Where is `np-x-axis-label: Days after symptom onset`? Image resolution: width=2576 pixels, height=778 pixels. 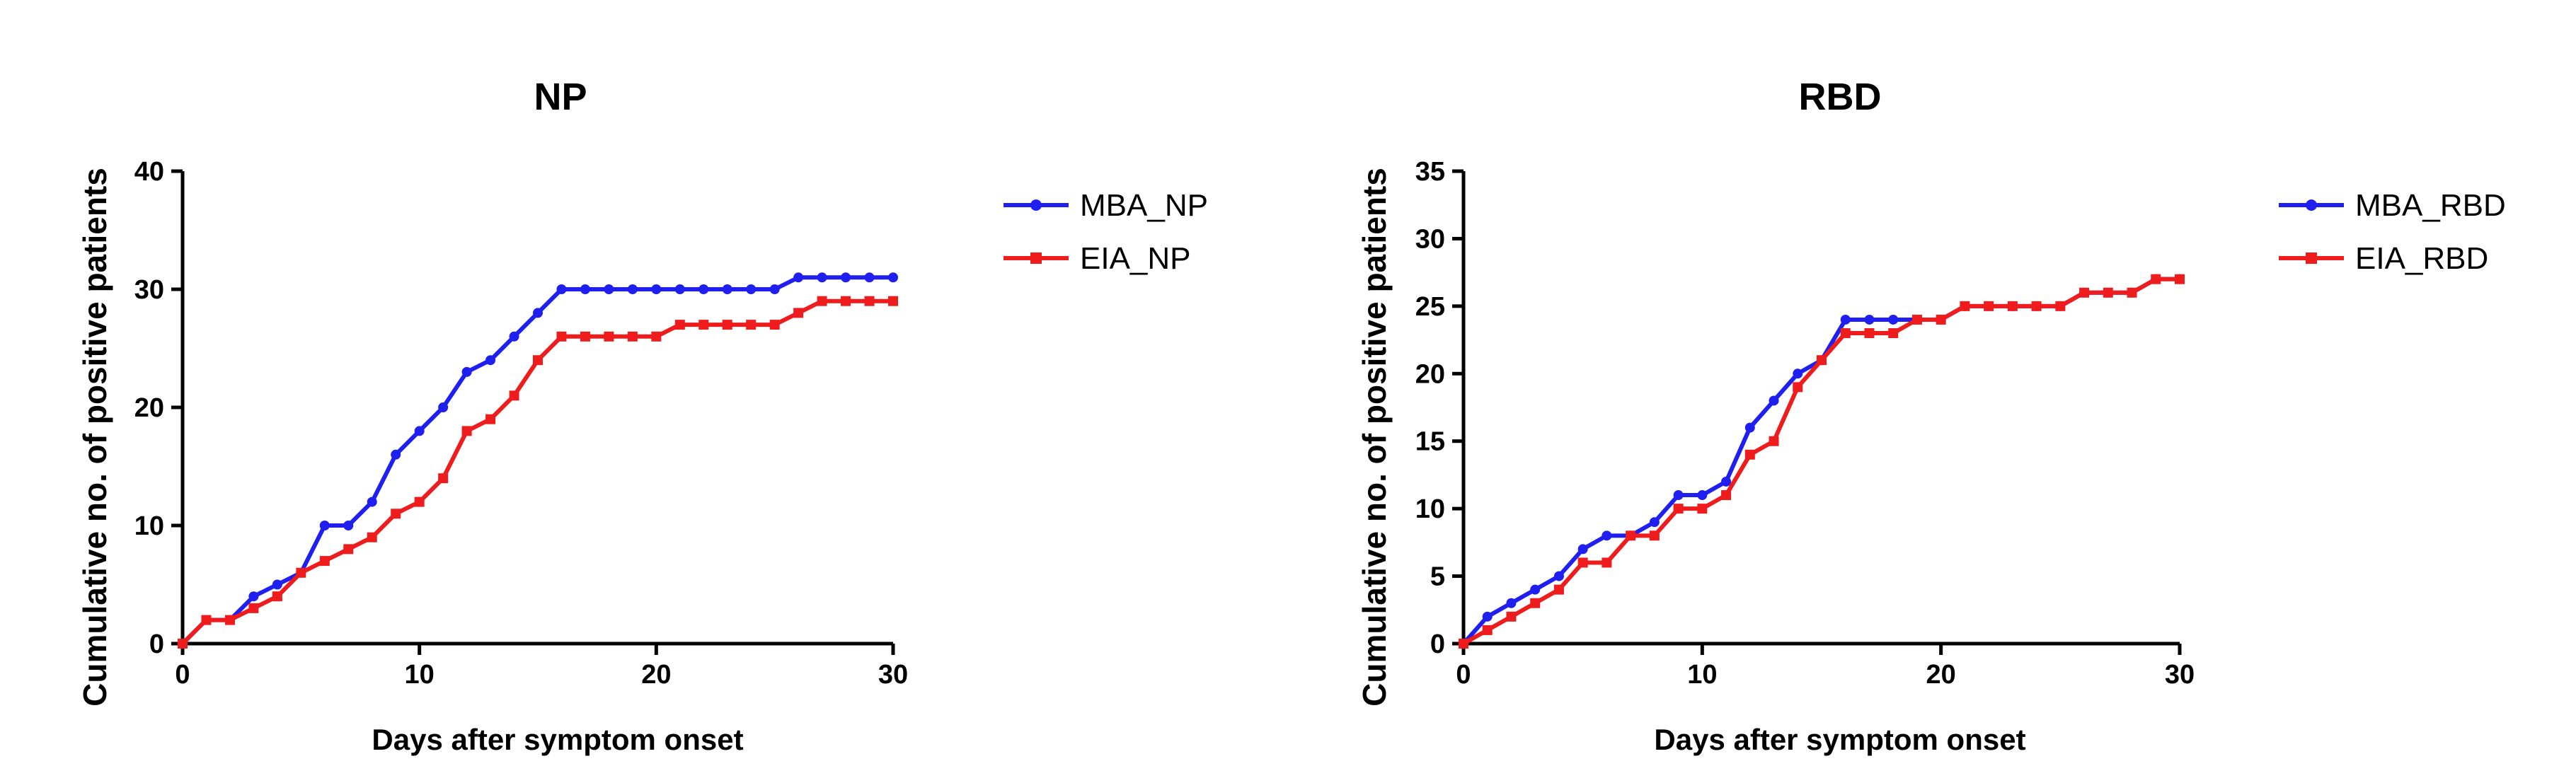 np-x-axis-label: Days after symptom onset is located at coordinates (558, 740).